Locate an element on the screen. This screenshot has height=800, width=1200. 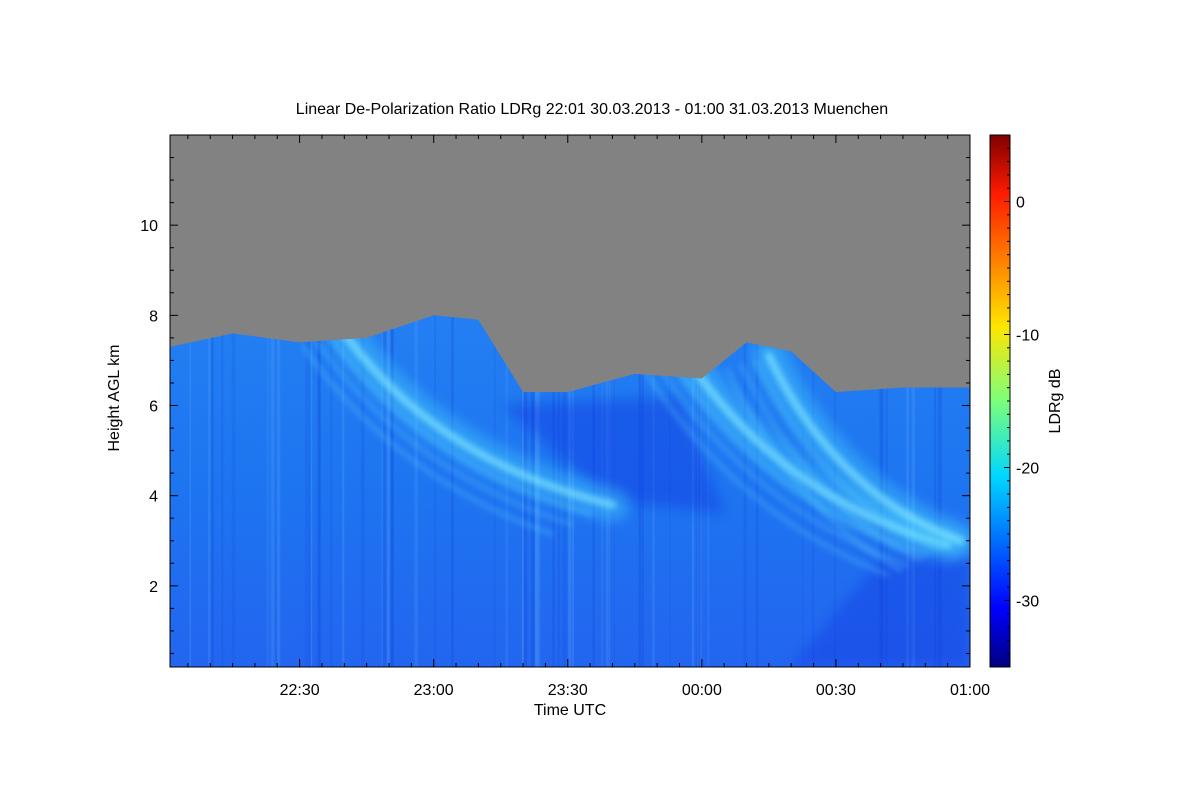
x-tick-label: 23:00 is located at coordinates (434, 690).